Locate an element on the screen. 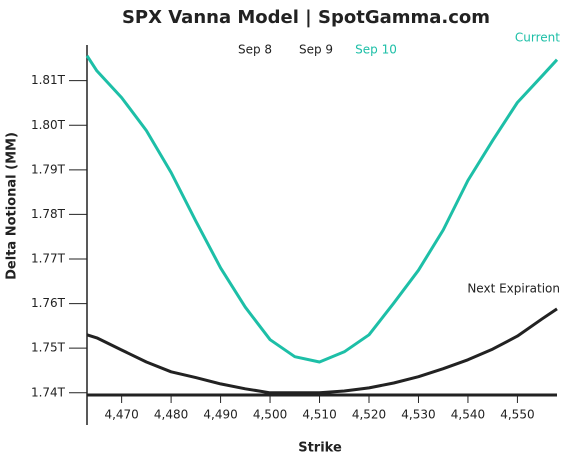 This screenshot has width=582, height=456. x-tick-label: 4,530 is located at coordinates (418, 415).